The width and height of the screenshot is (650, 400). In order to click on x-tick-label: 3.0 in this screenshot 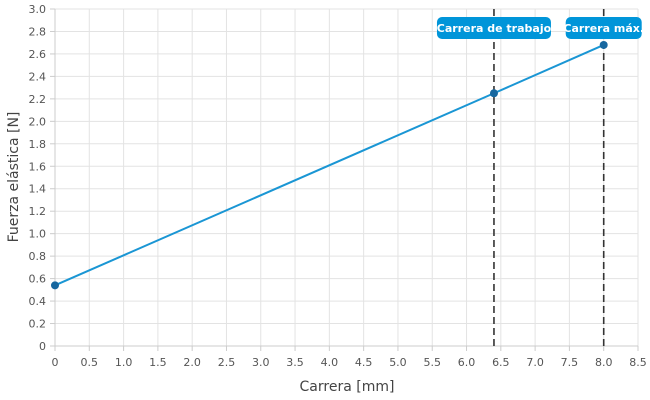, I will do `click(261, 362)`.